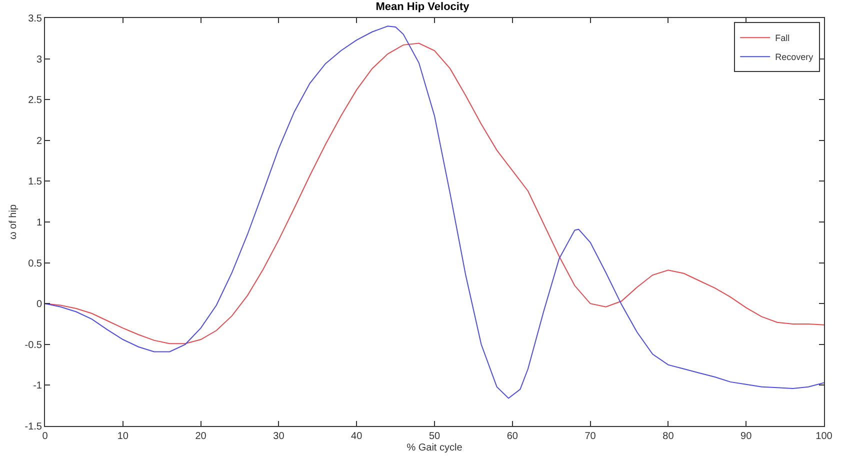  I want to click on x-tick-label: 60, so click(512, 436).